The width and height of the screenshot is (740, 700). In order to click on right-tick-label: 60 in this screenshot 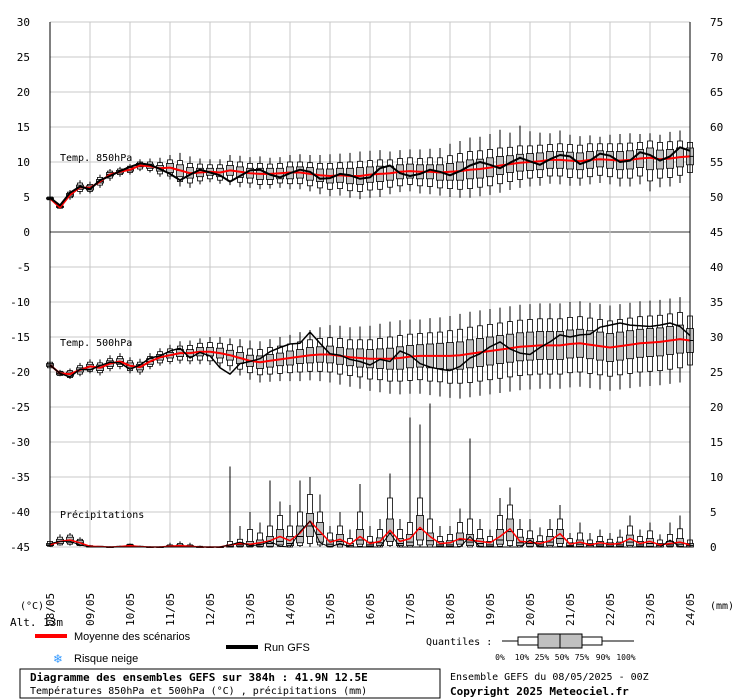, I will do `click(716, 127)`.